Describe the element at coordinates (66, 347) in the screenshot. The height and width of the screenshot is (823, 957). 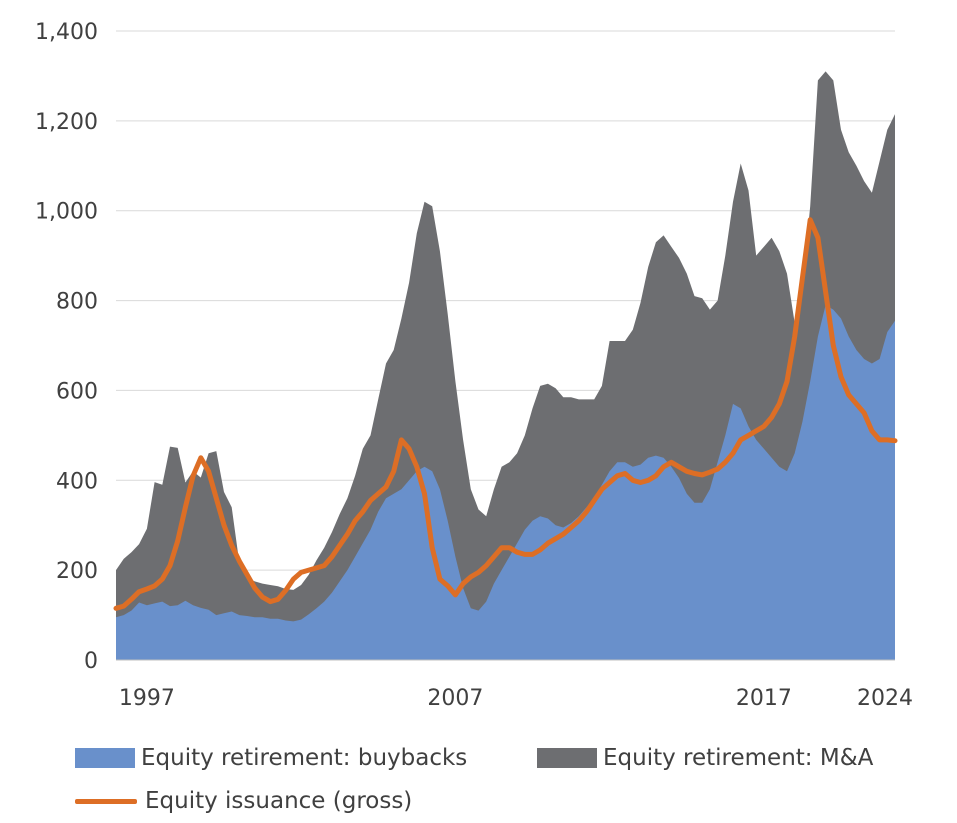
I see `y-axis-tick-labels: 0 200 400 600 800 1,000 1,200 1,400` at that location.